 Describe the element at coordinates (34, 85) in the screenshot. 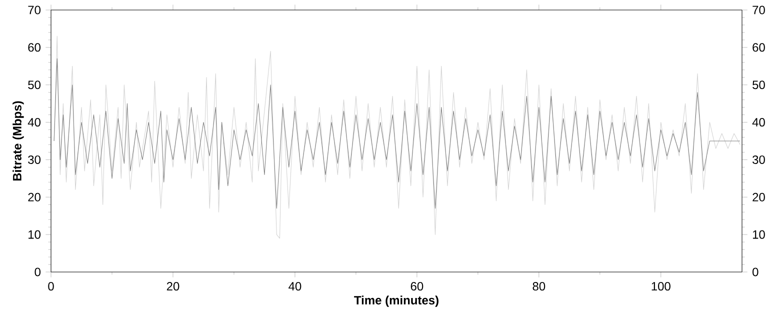

I see `y-tick-label: 50` at that location.